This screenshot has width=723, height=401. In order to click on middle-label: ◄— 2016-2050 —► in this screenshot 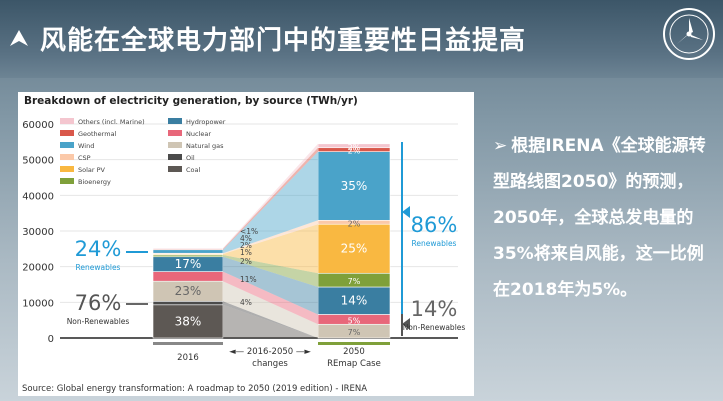, I will do `click(270, 352)`.